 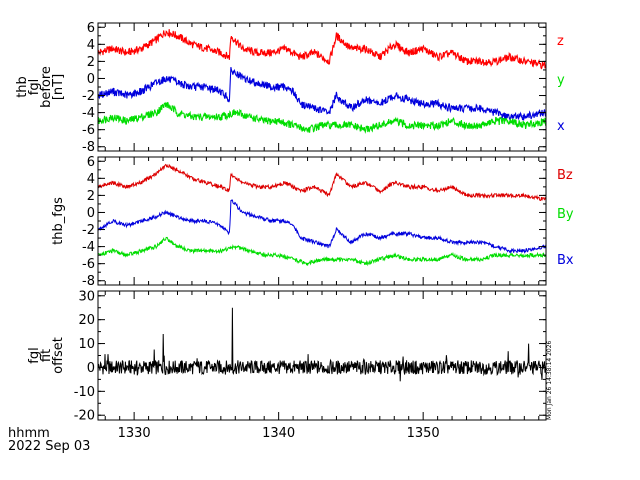 I want to click on legend-label-y: y, so click(x=561, y=80).